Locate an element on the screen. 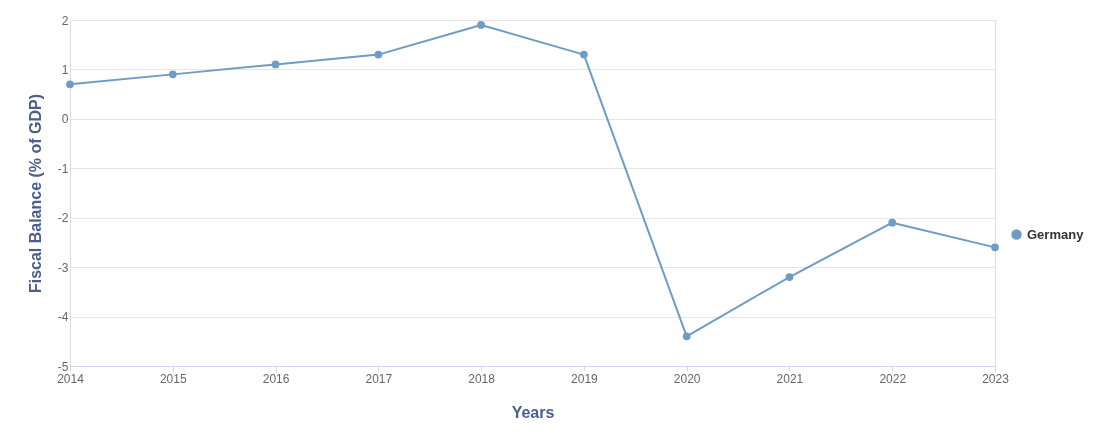 The width and height of the screenshot is (1093, 434). x-tick-label: 2022 is located at coordinates (893, 378).